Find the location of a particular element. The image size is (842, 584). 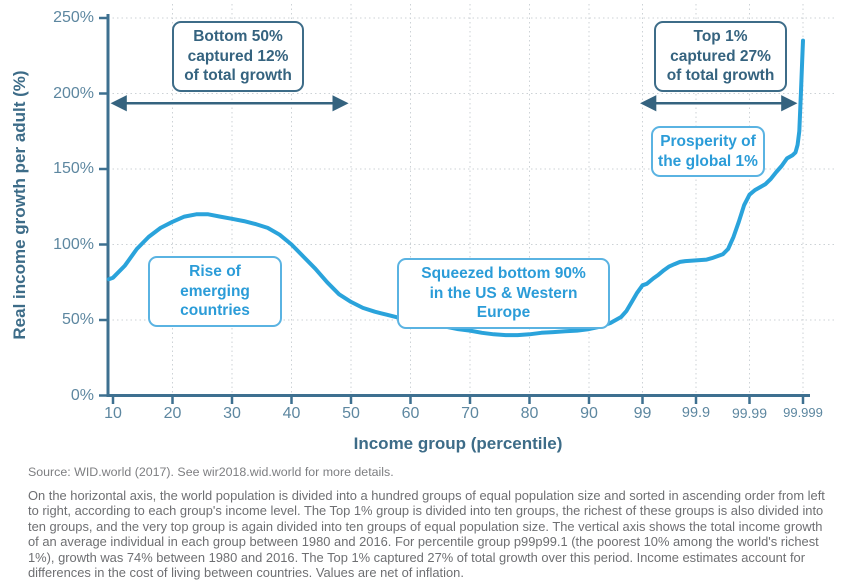

x-axis-title: Income group (percentile) is located at coordinates (458, 443).